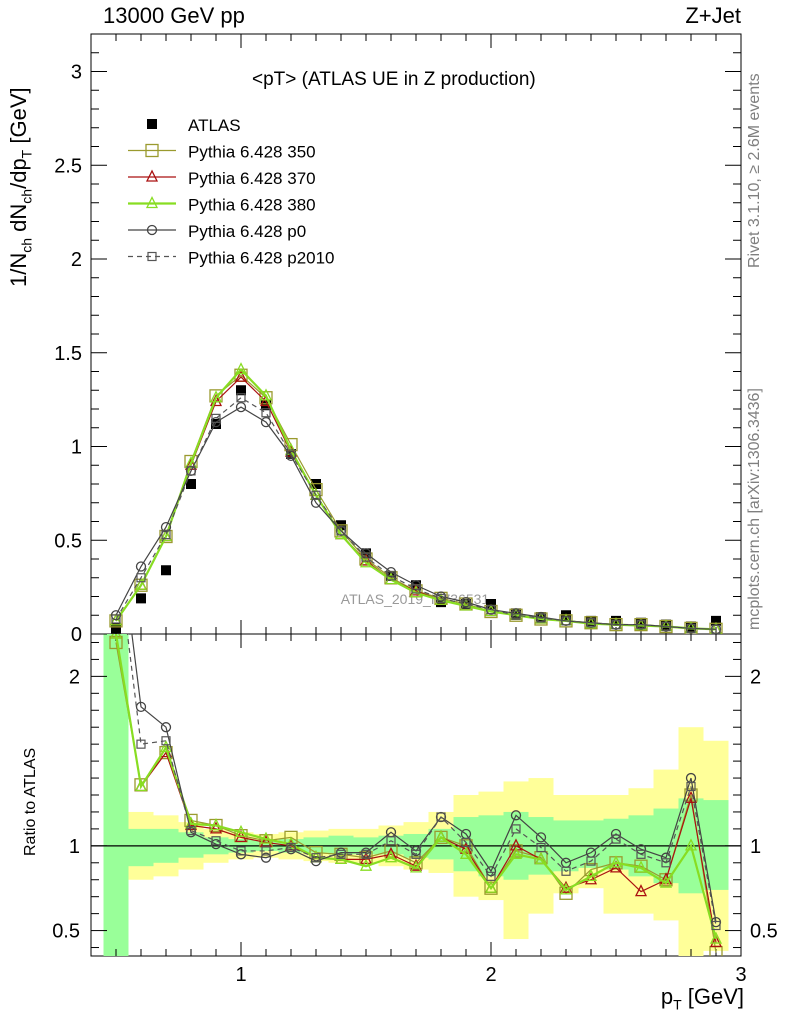 This screenshot has width=786, height=1024. I want to click on y-tick-label: 1, so click(76, 448).